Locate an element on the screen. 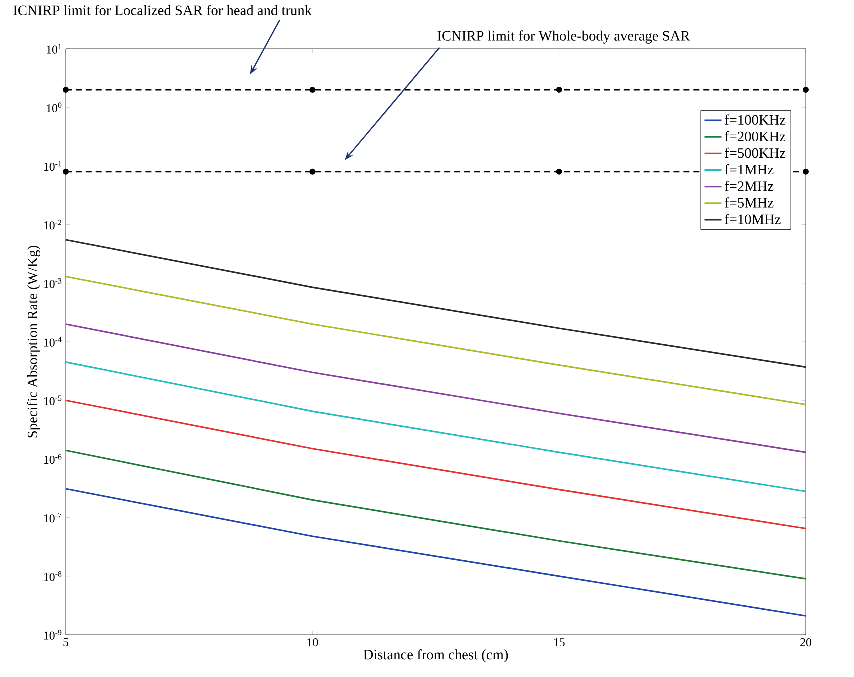 The height and width of the screenshot is (677, 854). text: ICNIRP limit for Whole-body average SAR is located at coordinates (564, 37).